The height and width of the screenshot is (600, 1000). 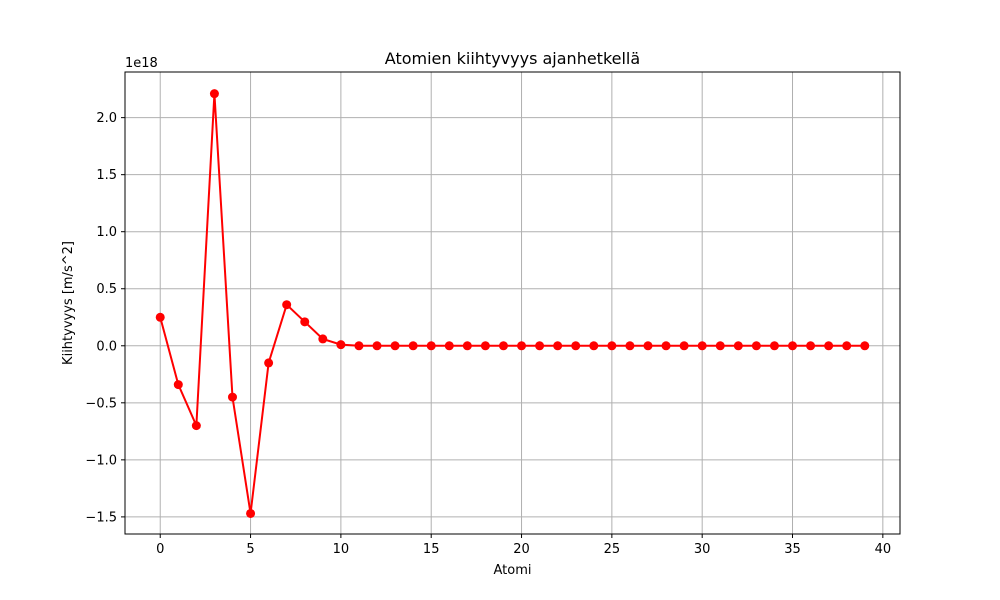 What do you see at coordinates (68, 303) in the screenshot?
I see `y-axis-label: Kiihtyvyys [m/s^2]` at bounding box center [68, 303].